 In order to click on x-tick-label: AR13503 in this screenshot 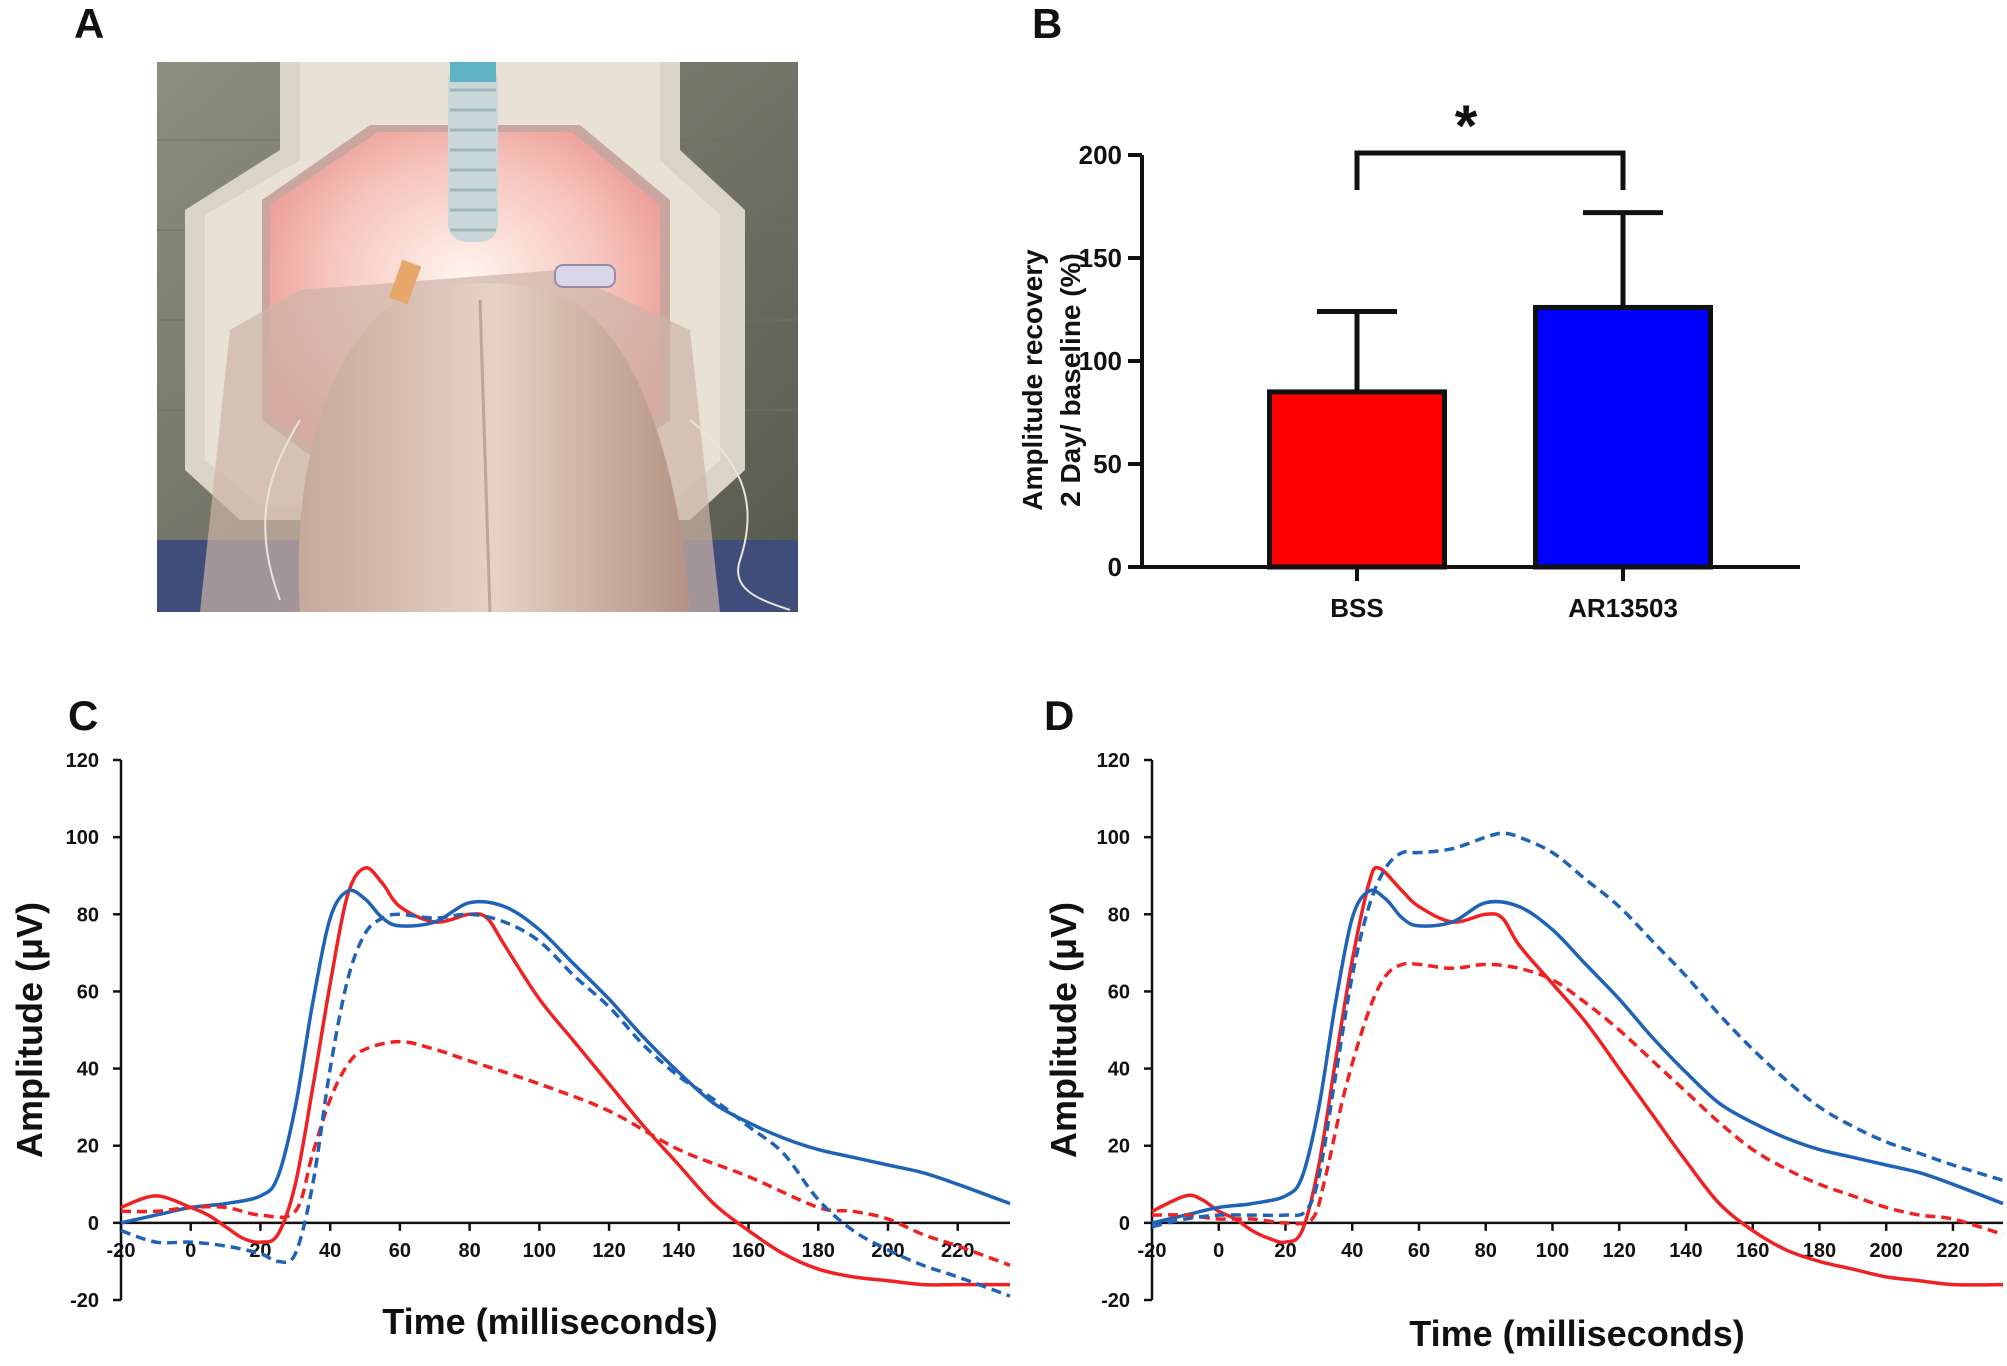, I will do `click(1623, 608)`.